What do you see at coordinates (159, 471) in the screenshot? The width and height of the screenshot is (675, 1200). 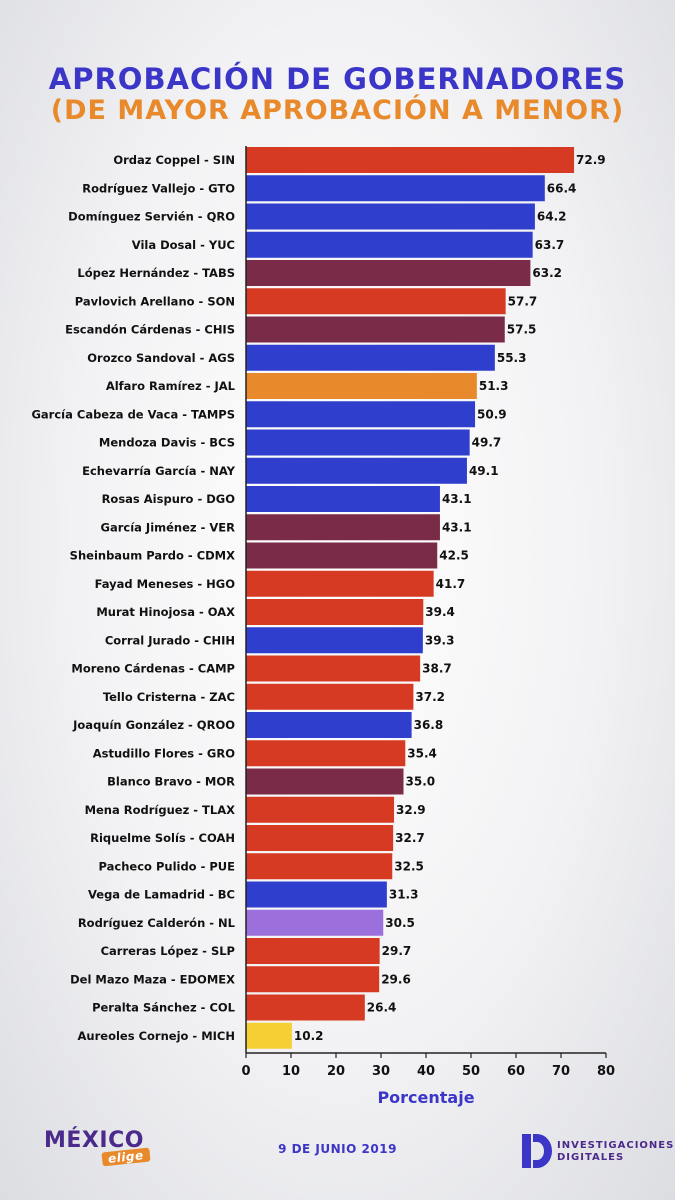 I see `category-label: Echevarría García - NAY` at bounding box center [159, 471].